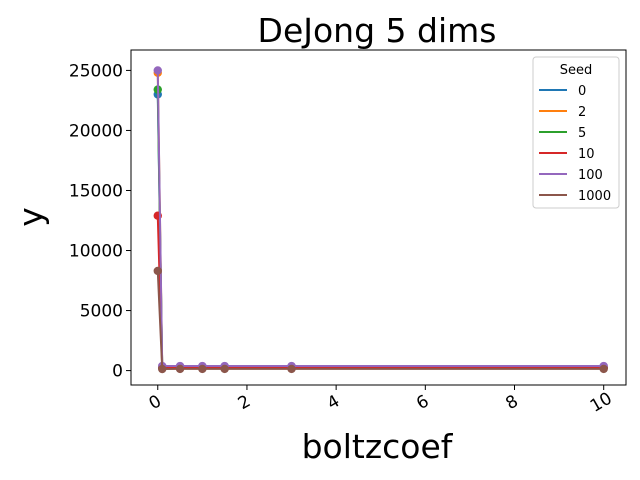  Describe the element at coordinates (378, 446) in the screenshot. I see `x-axis-label: boltzcoef` at that location.